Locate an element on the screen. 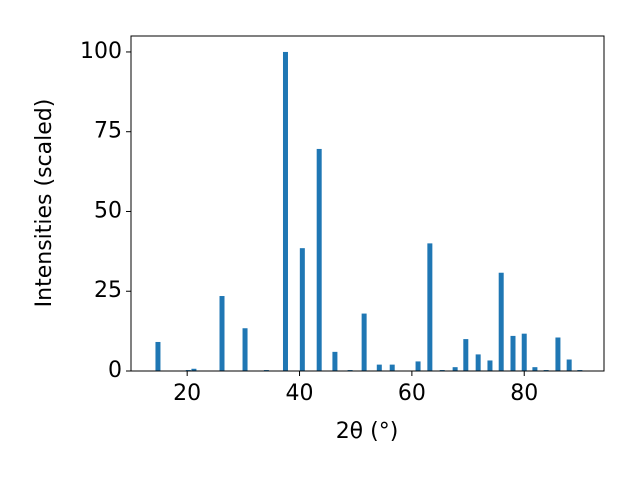 Image resolution: width=640 pixels, height=480 pixels. y-tick-label: 0 is located at coordinates (115, 370).